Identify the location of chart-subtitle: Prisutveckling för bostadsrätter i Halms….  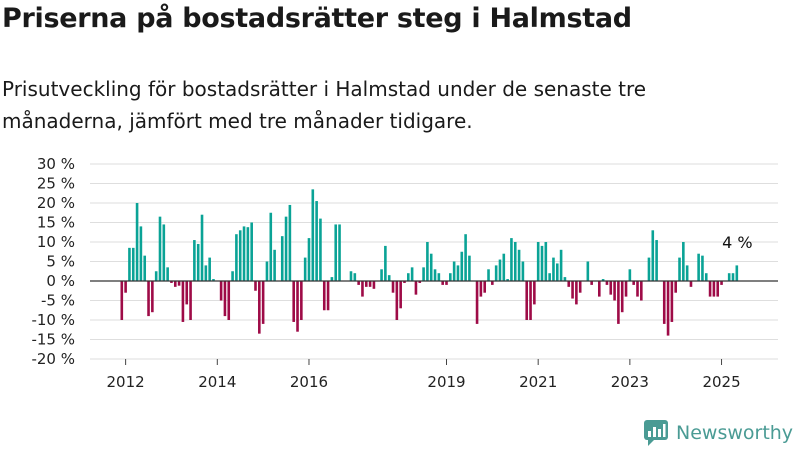
(324, 105).